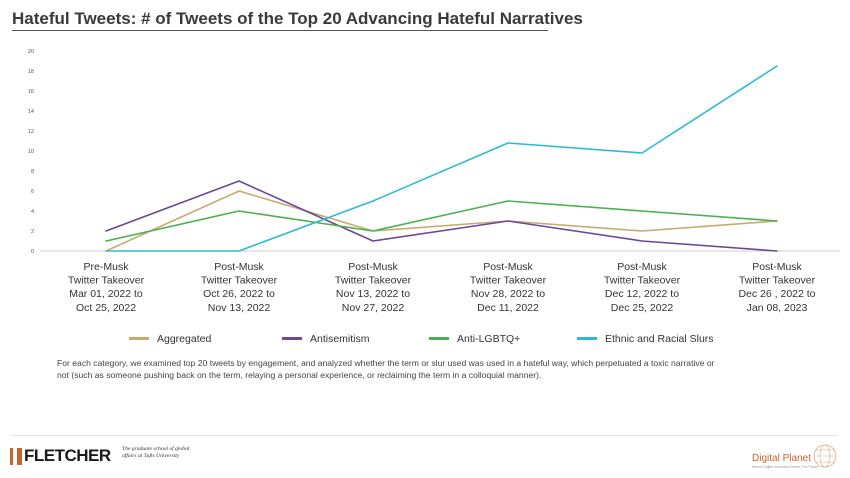 The image size is (850, 478). I want to click on y-tick-label: 8, so click(32, 172).